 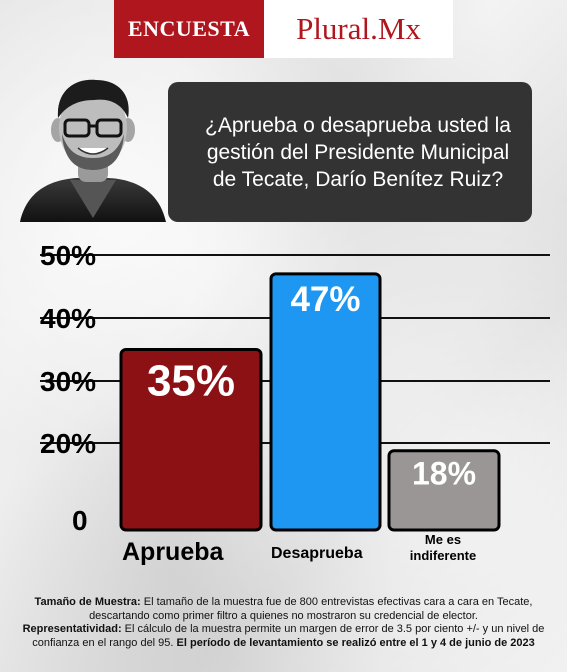 I want to click on sample-size-label: Tamaño de Muestra:, so click(x=87, y=602).